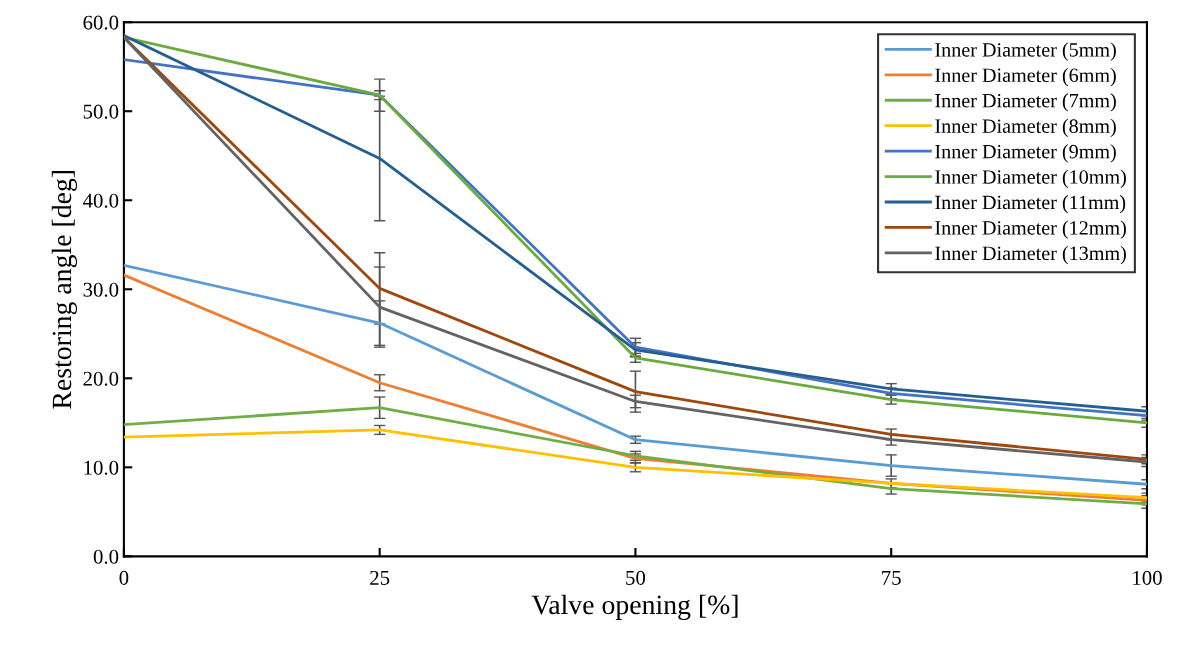  What do you see at coordinates (100, 200) in the screenshot?
I see `y-tick-label: 40.0` at bounding box center [100, 200].